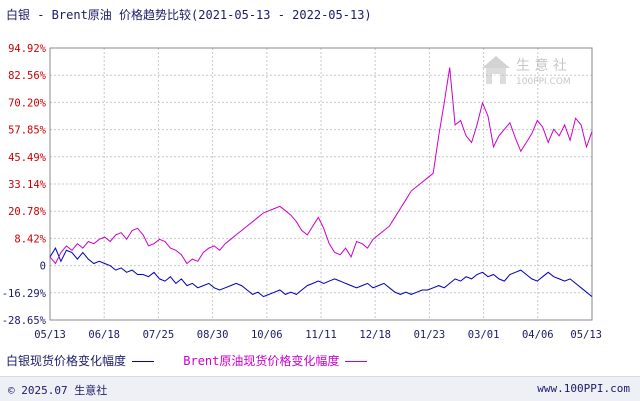 The height and width of the screenshot is (401, 640). I want to click on legend-label-brent: Brent原油现货价格变化幅度, so click(261, 361).